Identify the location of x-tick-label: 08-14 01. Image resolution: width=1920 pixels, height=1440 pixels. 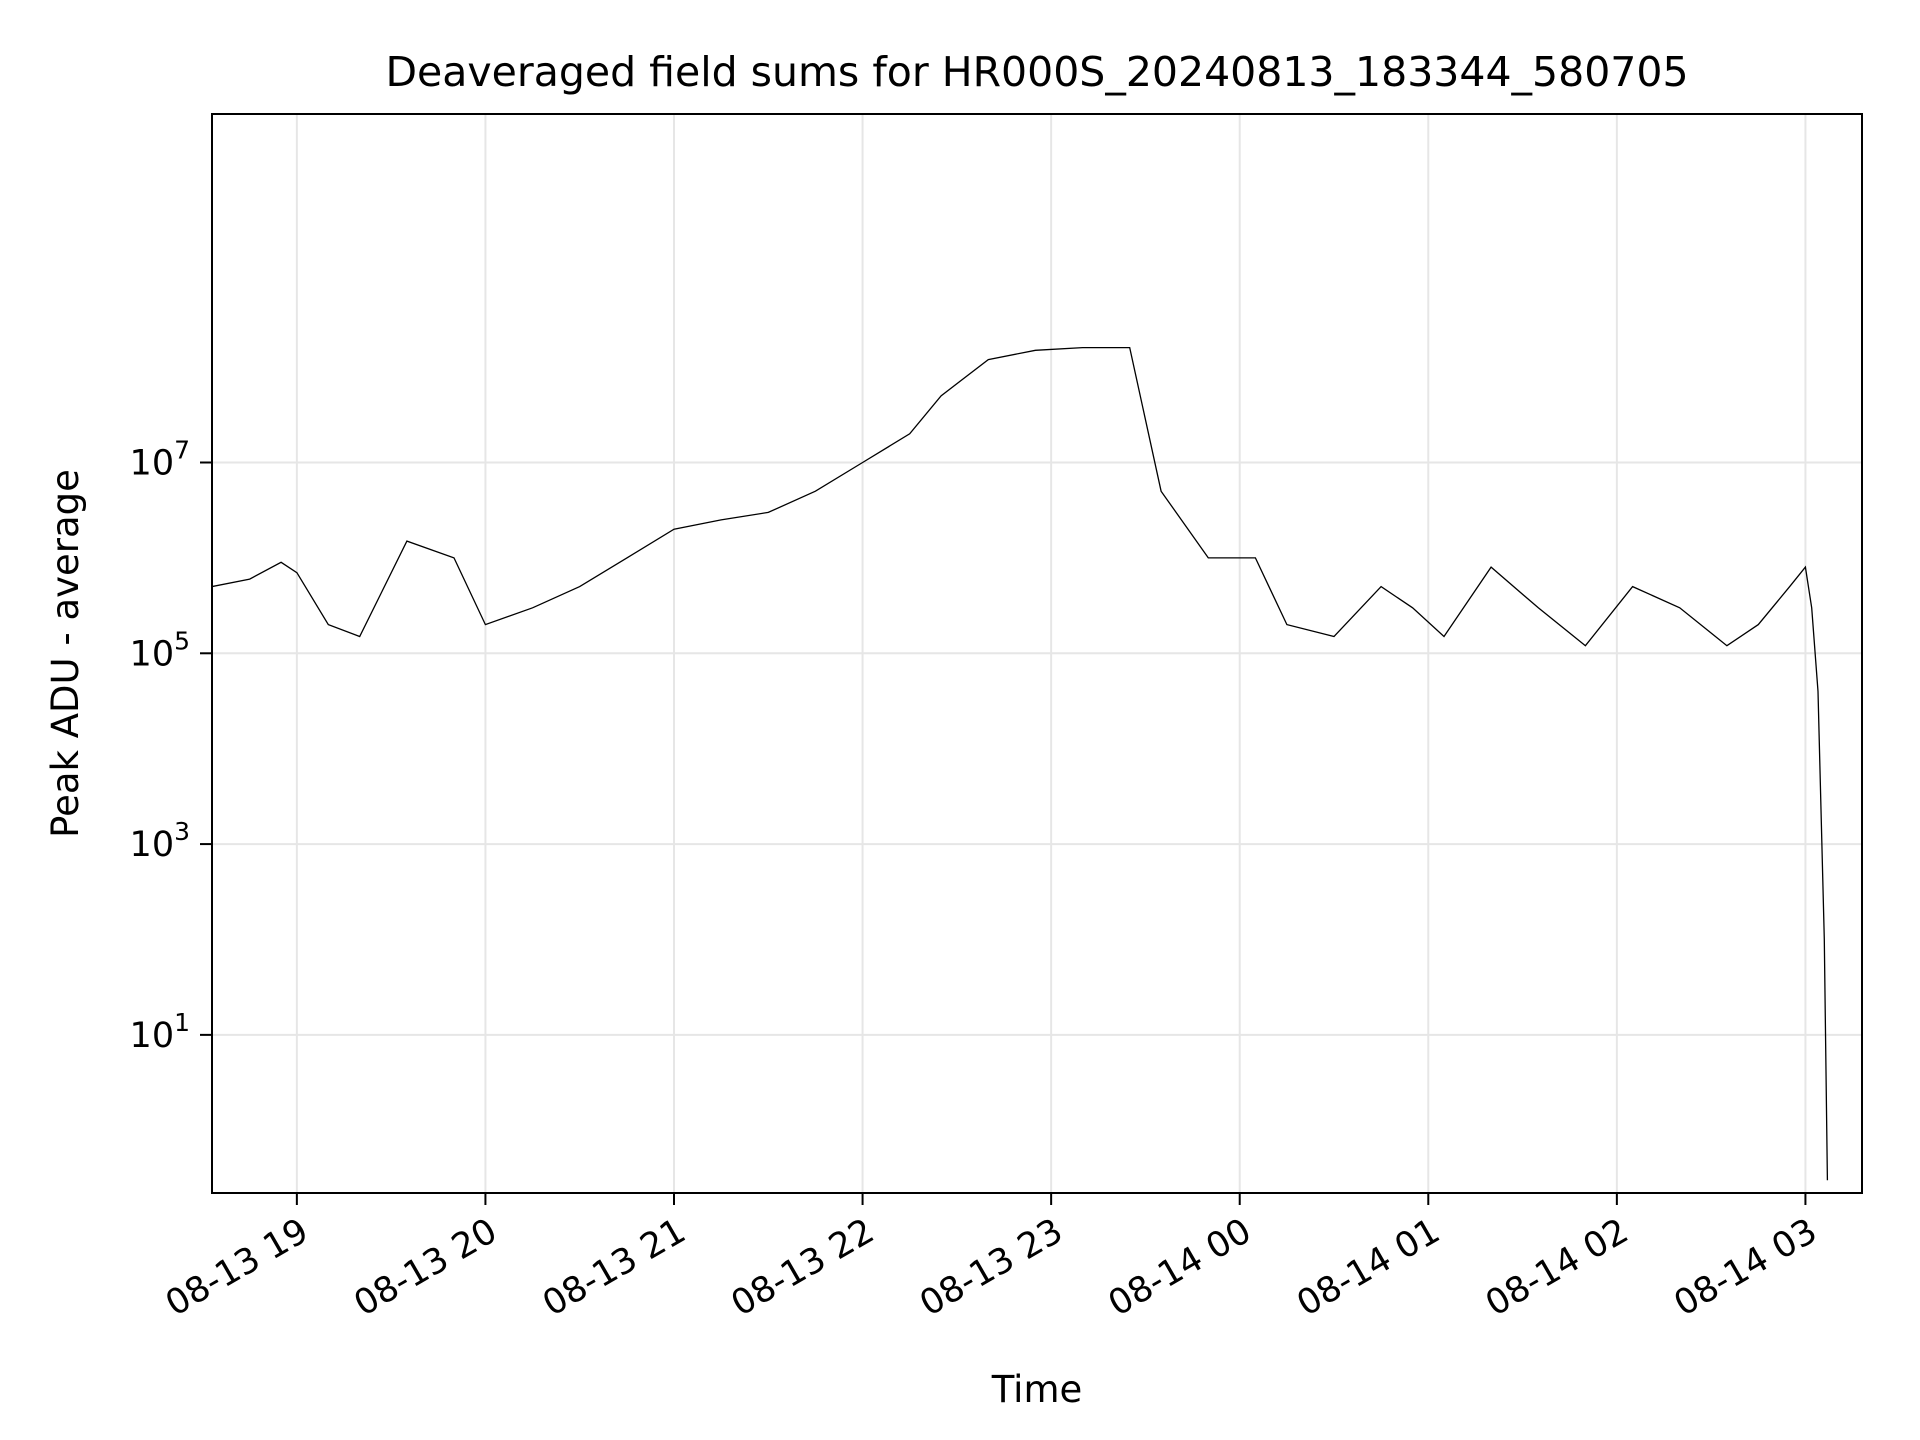
(1368, 1267).